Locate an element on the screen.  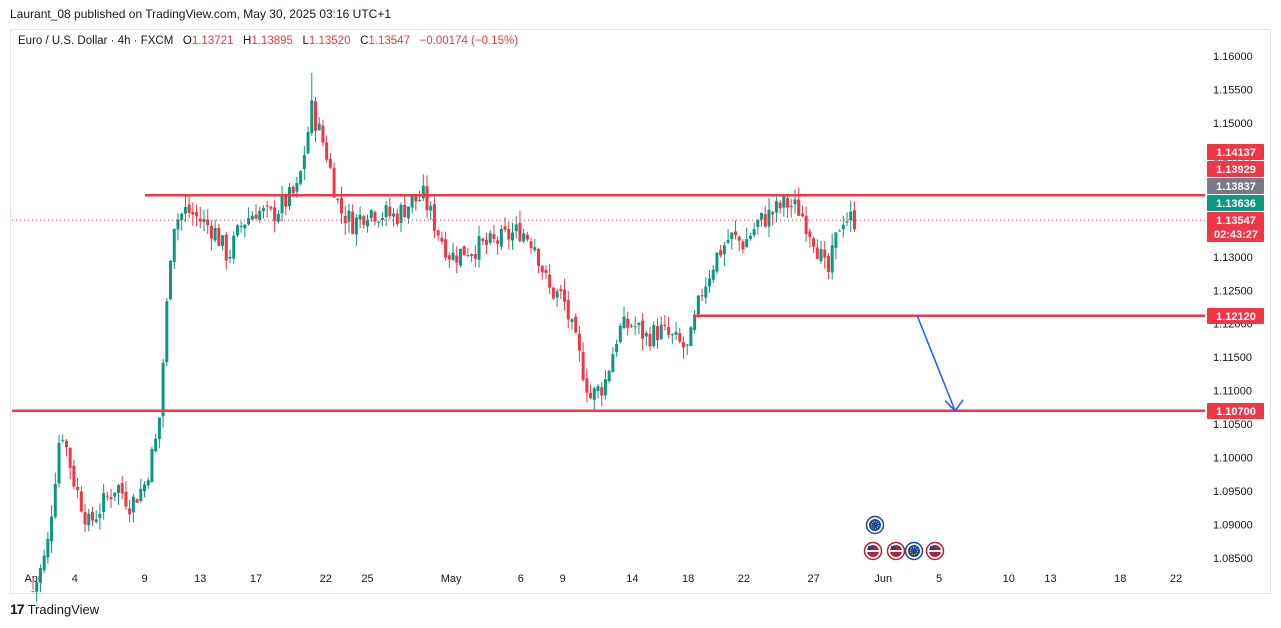
x-tick-label: 14 is located at coordinates (632, 579).